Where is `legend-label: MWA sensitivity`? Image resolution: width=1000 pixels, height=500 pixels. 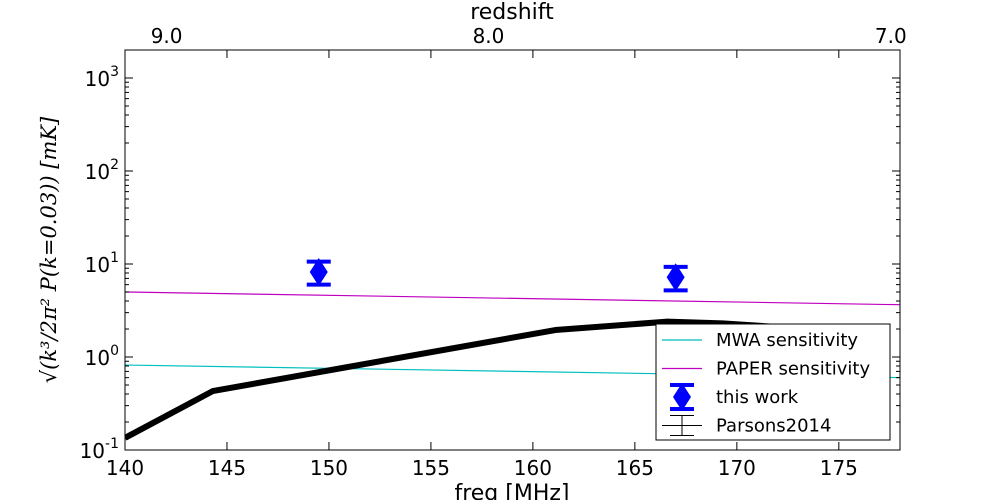
legend-label: MWA sensitivity is located at coordinates (787, 340).